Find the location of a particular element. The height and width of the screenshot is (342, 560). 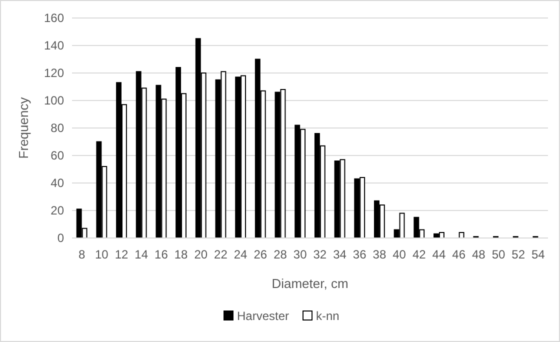

x-tick-label: 14 is located at coordinates (141, 255).